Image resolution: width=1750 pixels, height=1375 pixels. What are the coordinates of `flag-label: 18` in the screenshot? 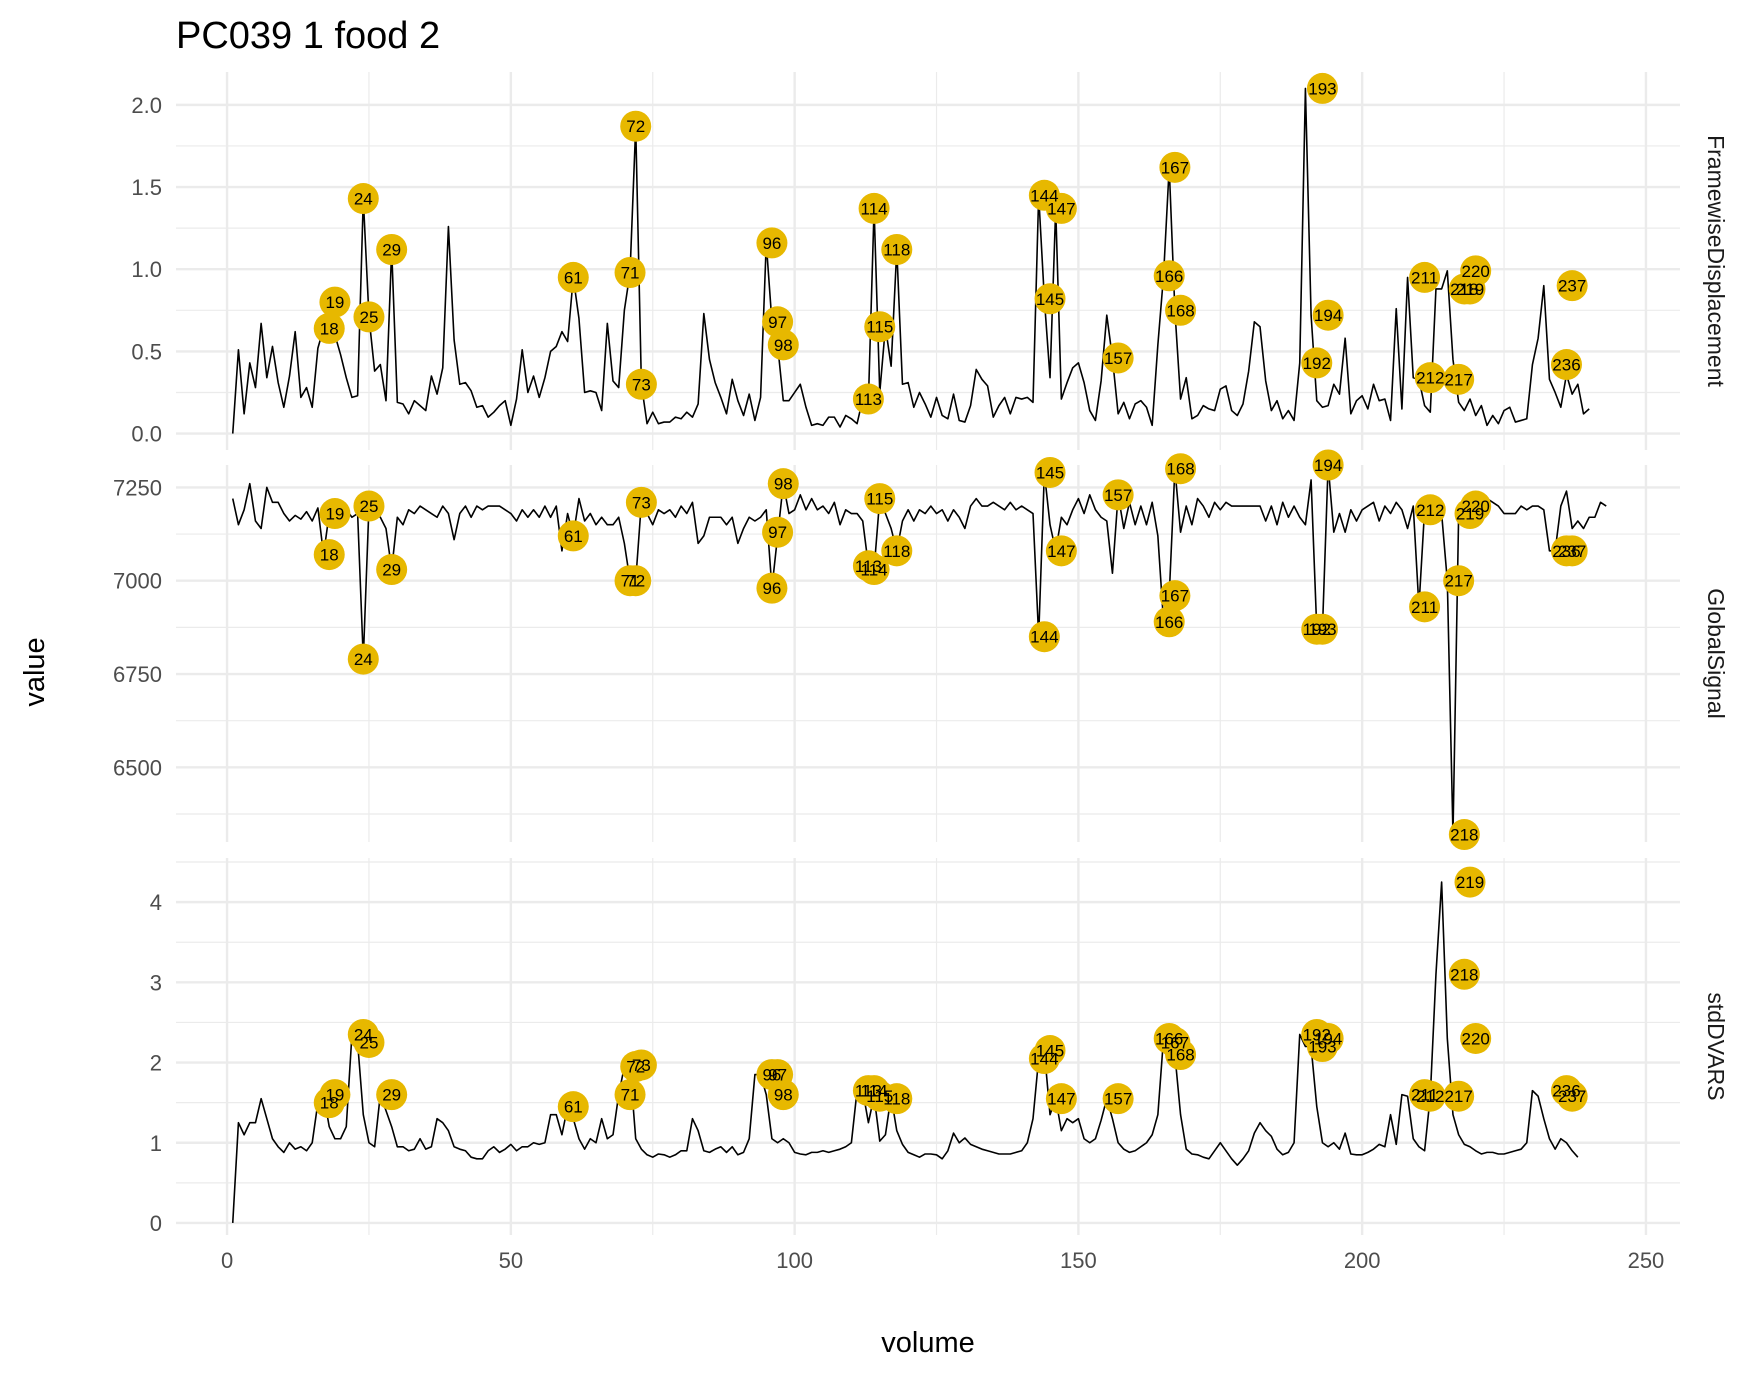 It's located at (329, 1103).